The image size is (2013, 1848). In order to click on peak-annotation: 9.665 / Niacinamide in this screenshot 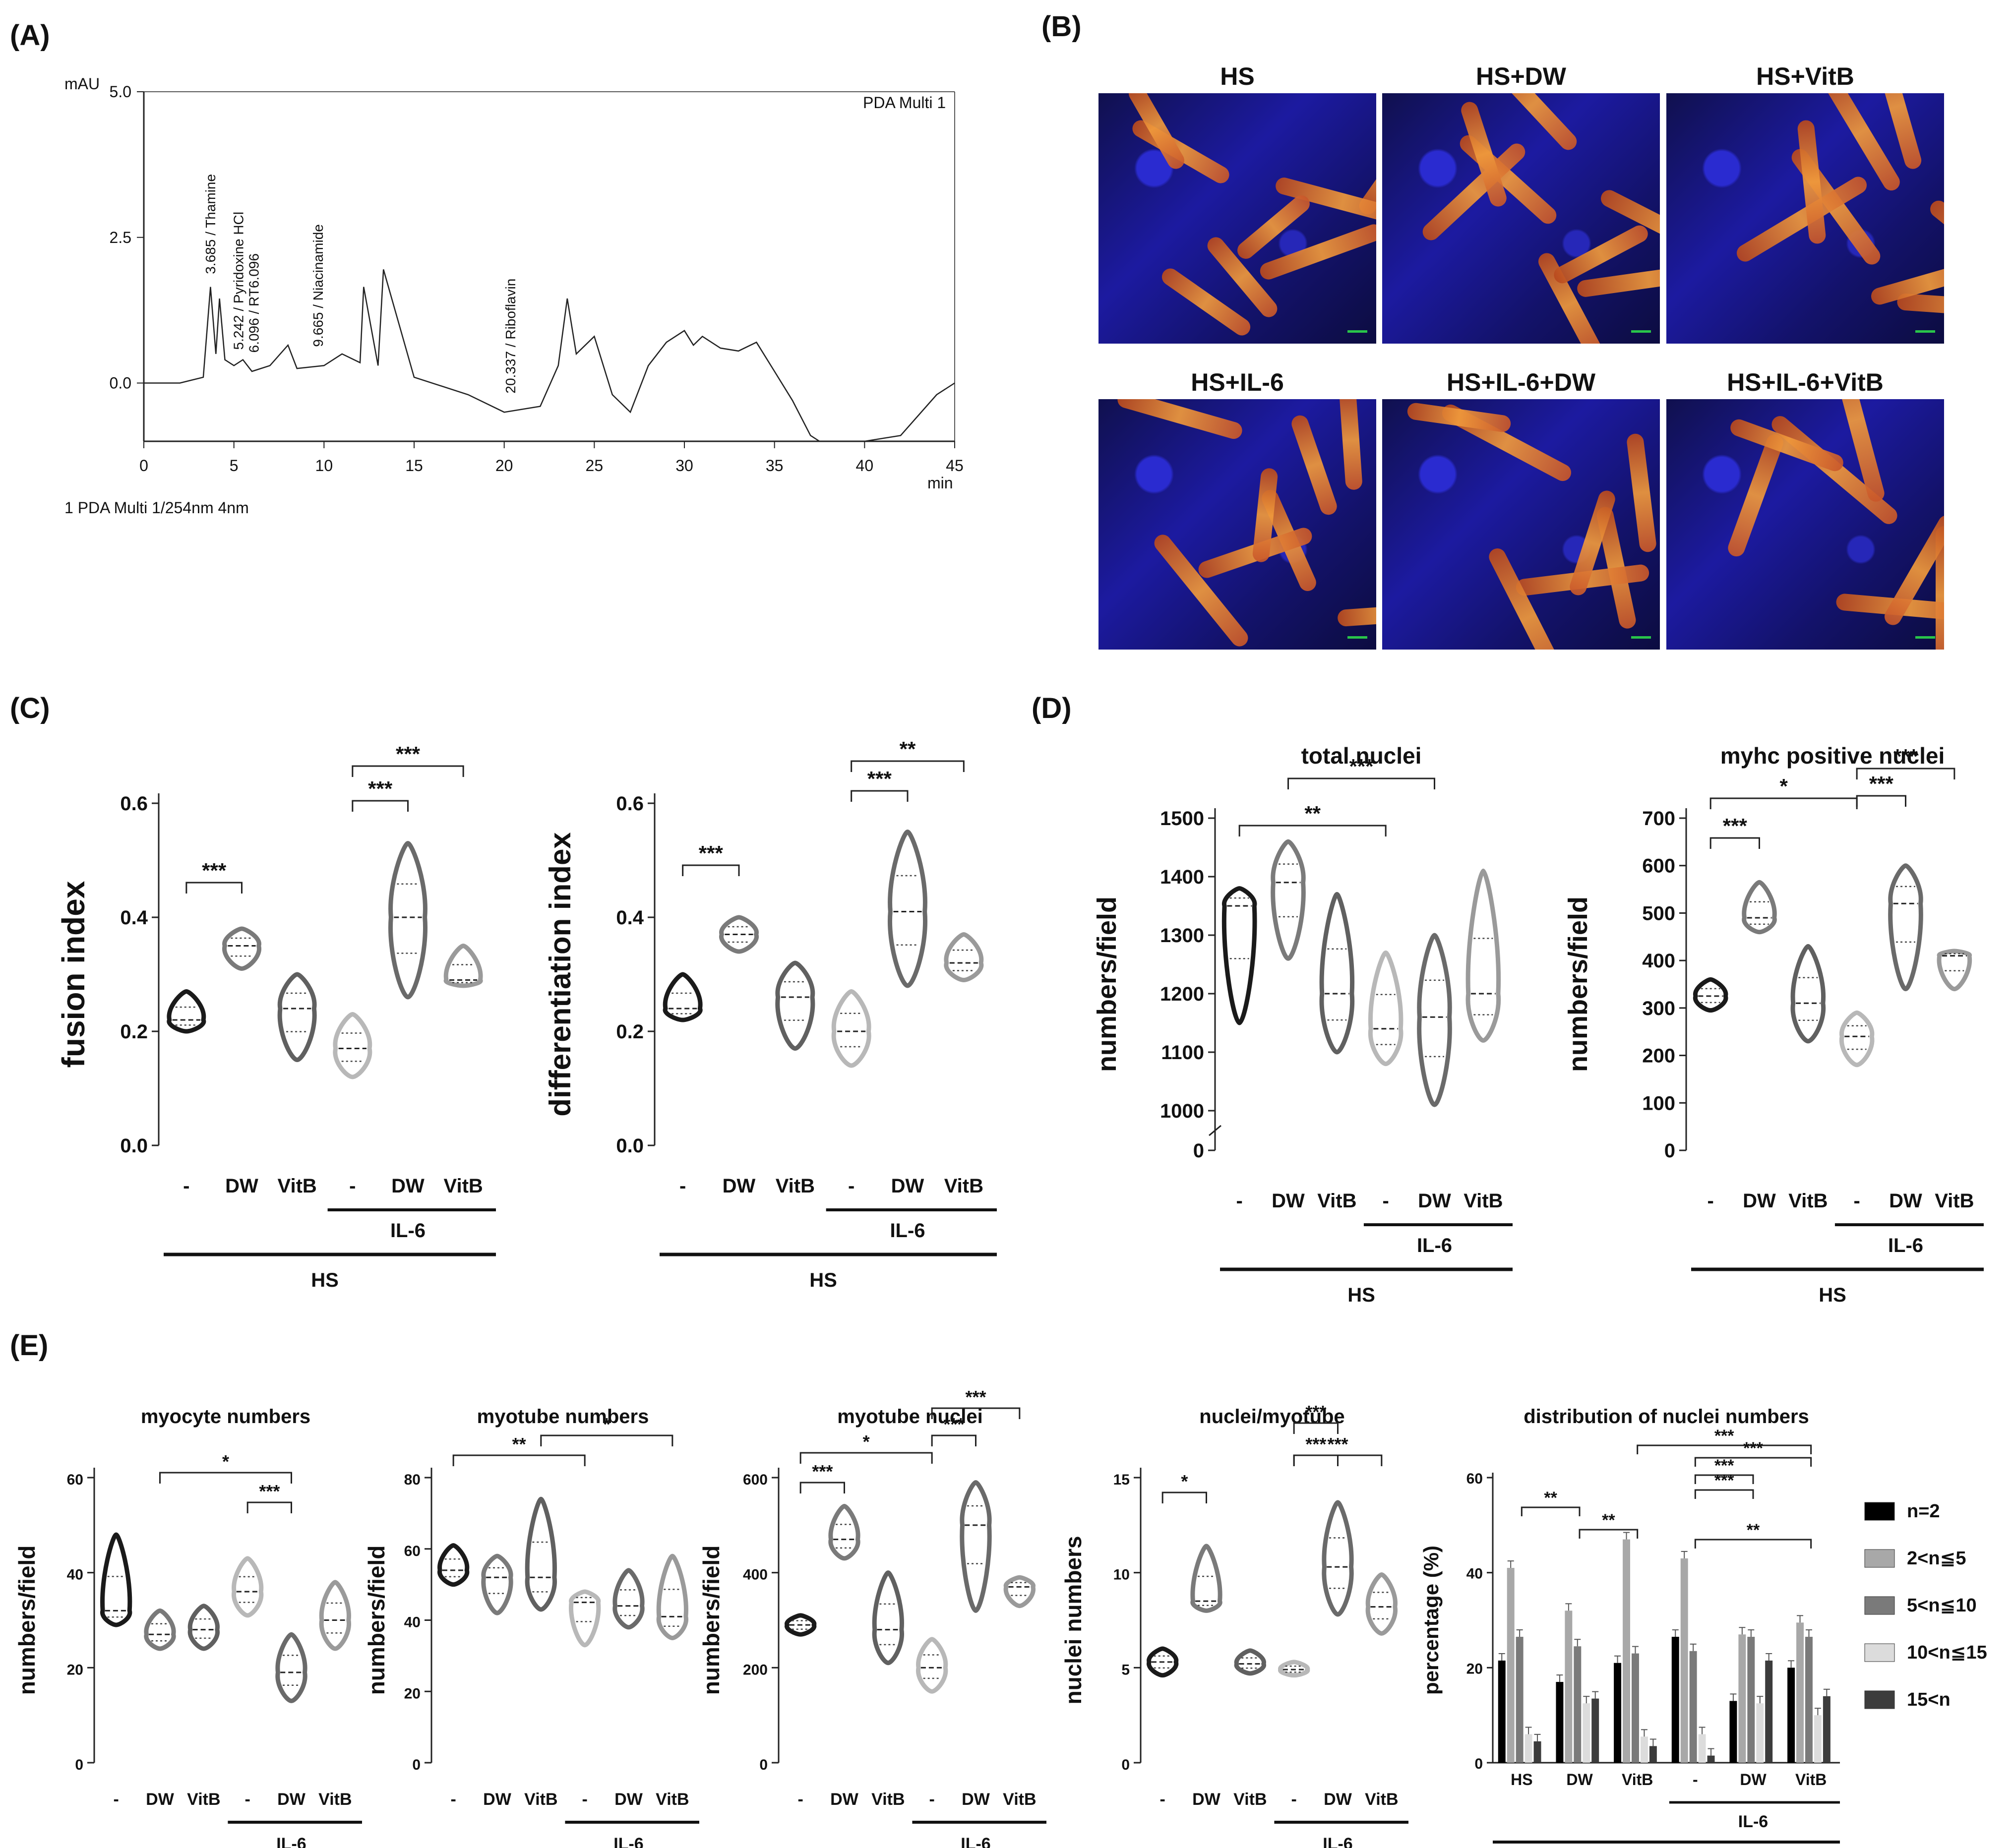, I will do `click(318, 285)`.